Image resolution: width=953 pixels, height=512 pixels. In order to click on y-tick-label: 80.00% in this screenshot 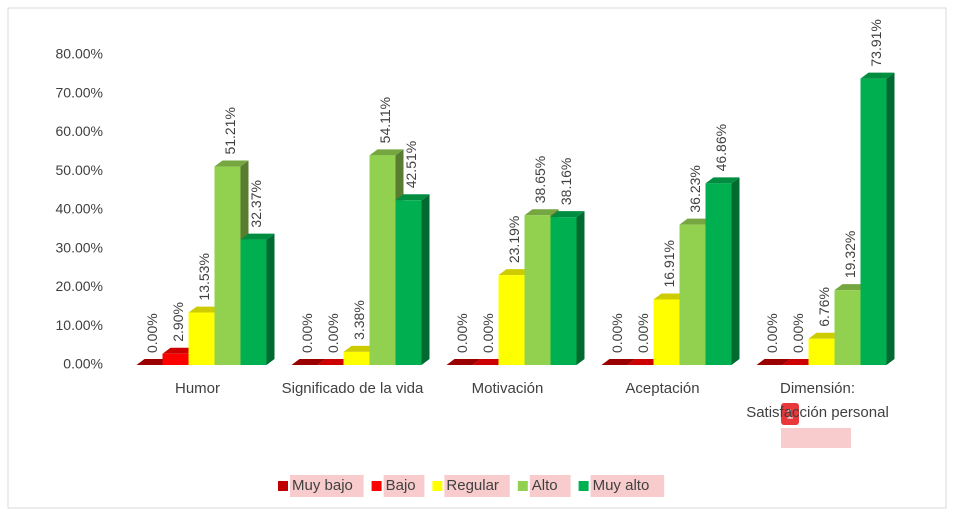, I will do `click(79, 54)`.